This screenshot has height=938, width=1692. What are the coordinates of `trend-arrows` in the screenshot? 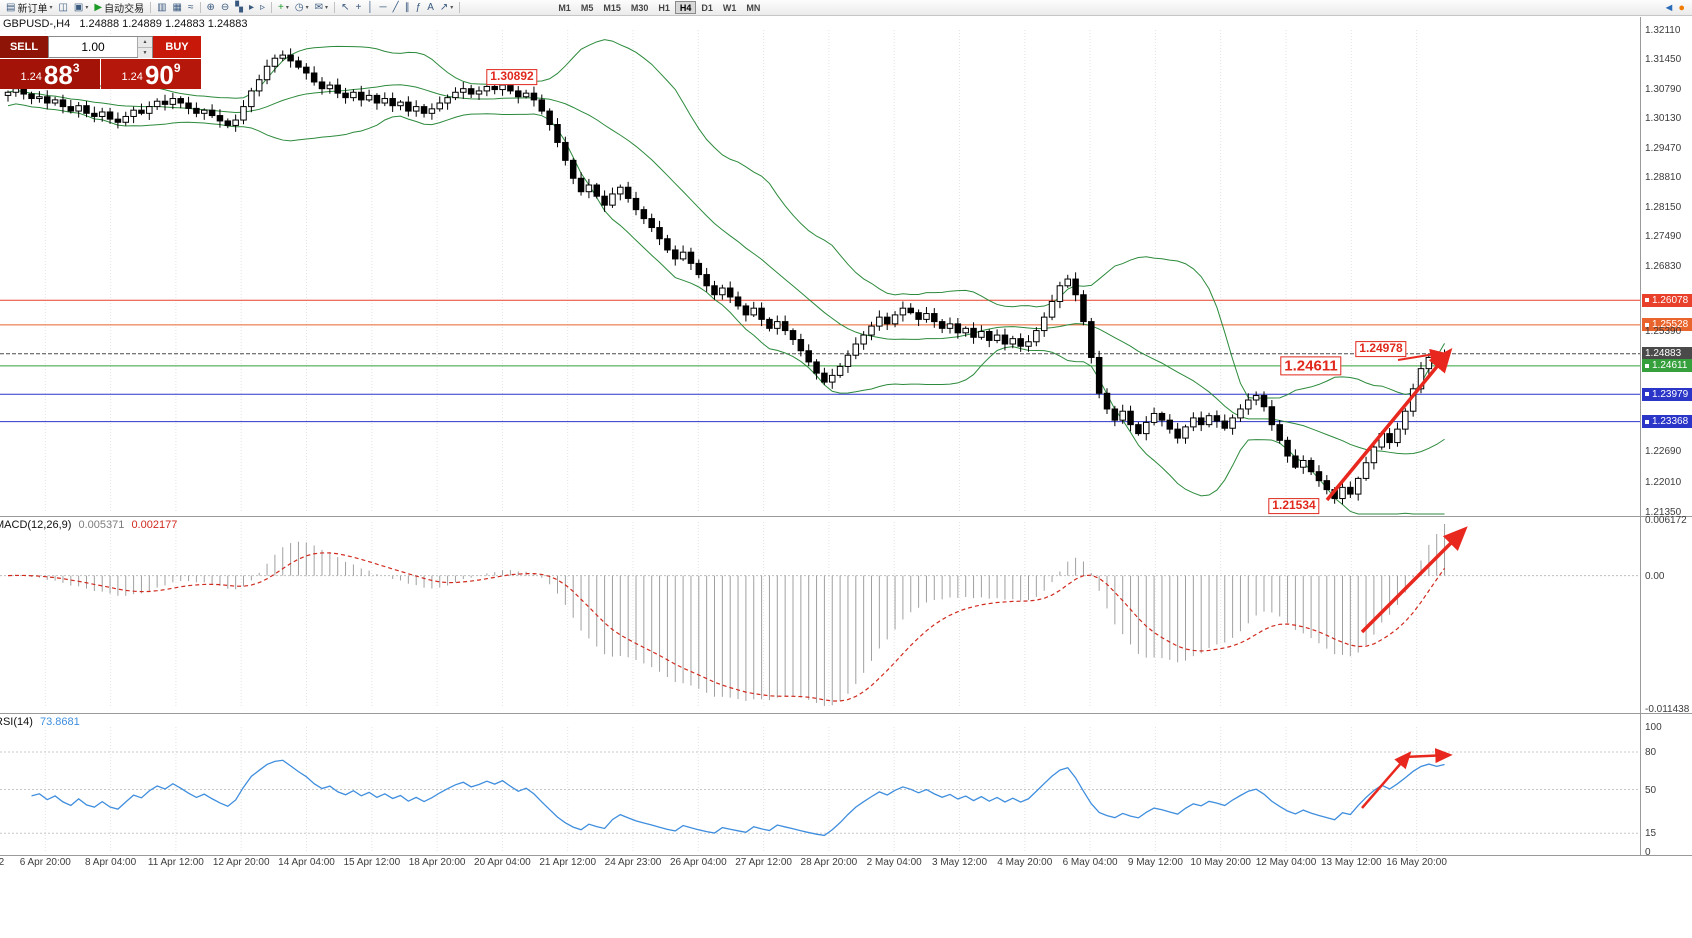 It's located at (1396, 578).